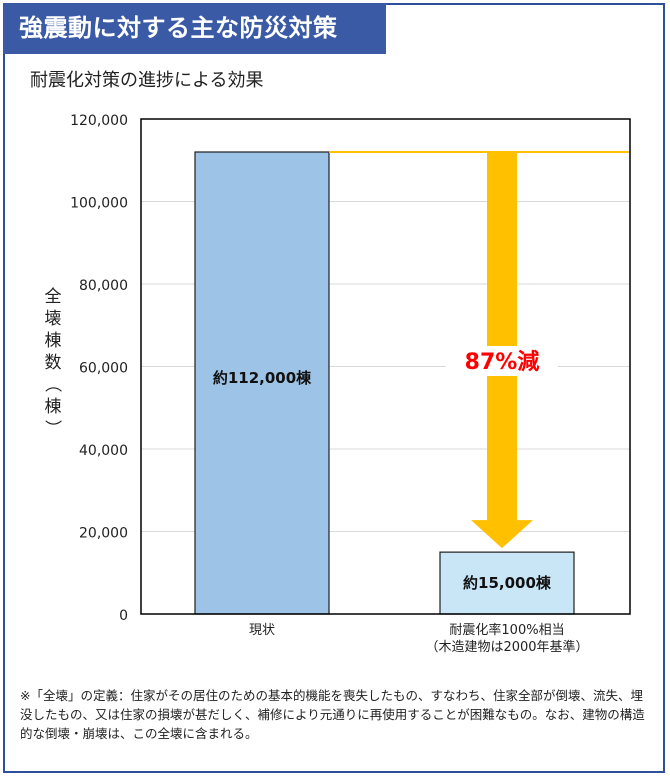 This screenshot has height=778, width=670. I want to click on x-tick-label: 現状, so click(262, 630).